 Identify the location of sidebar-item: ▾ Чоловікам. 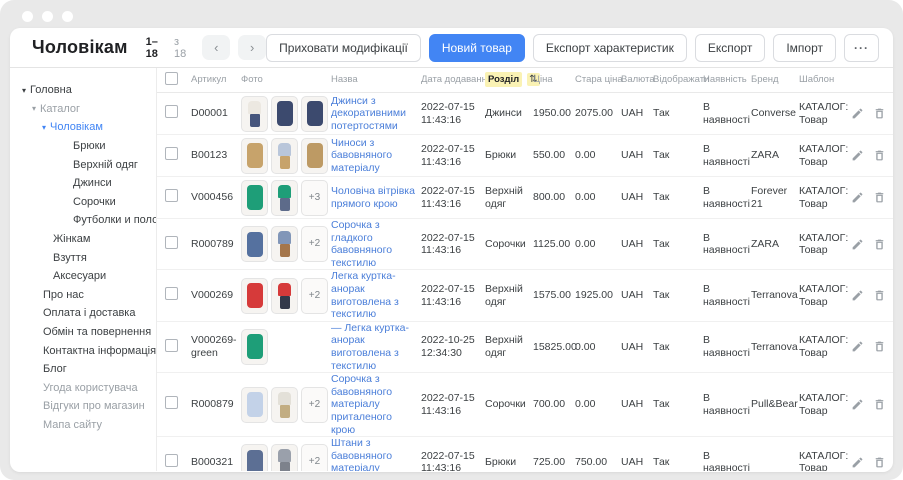
(83, 127).